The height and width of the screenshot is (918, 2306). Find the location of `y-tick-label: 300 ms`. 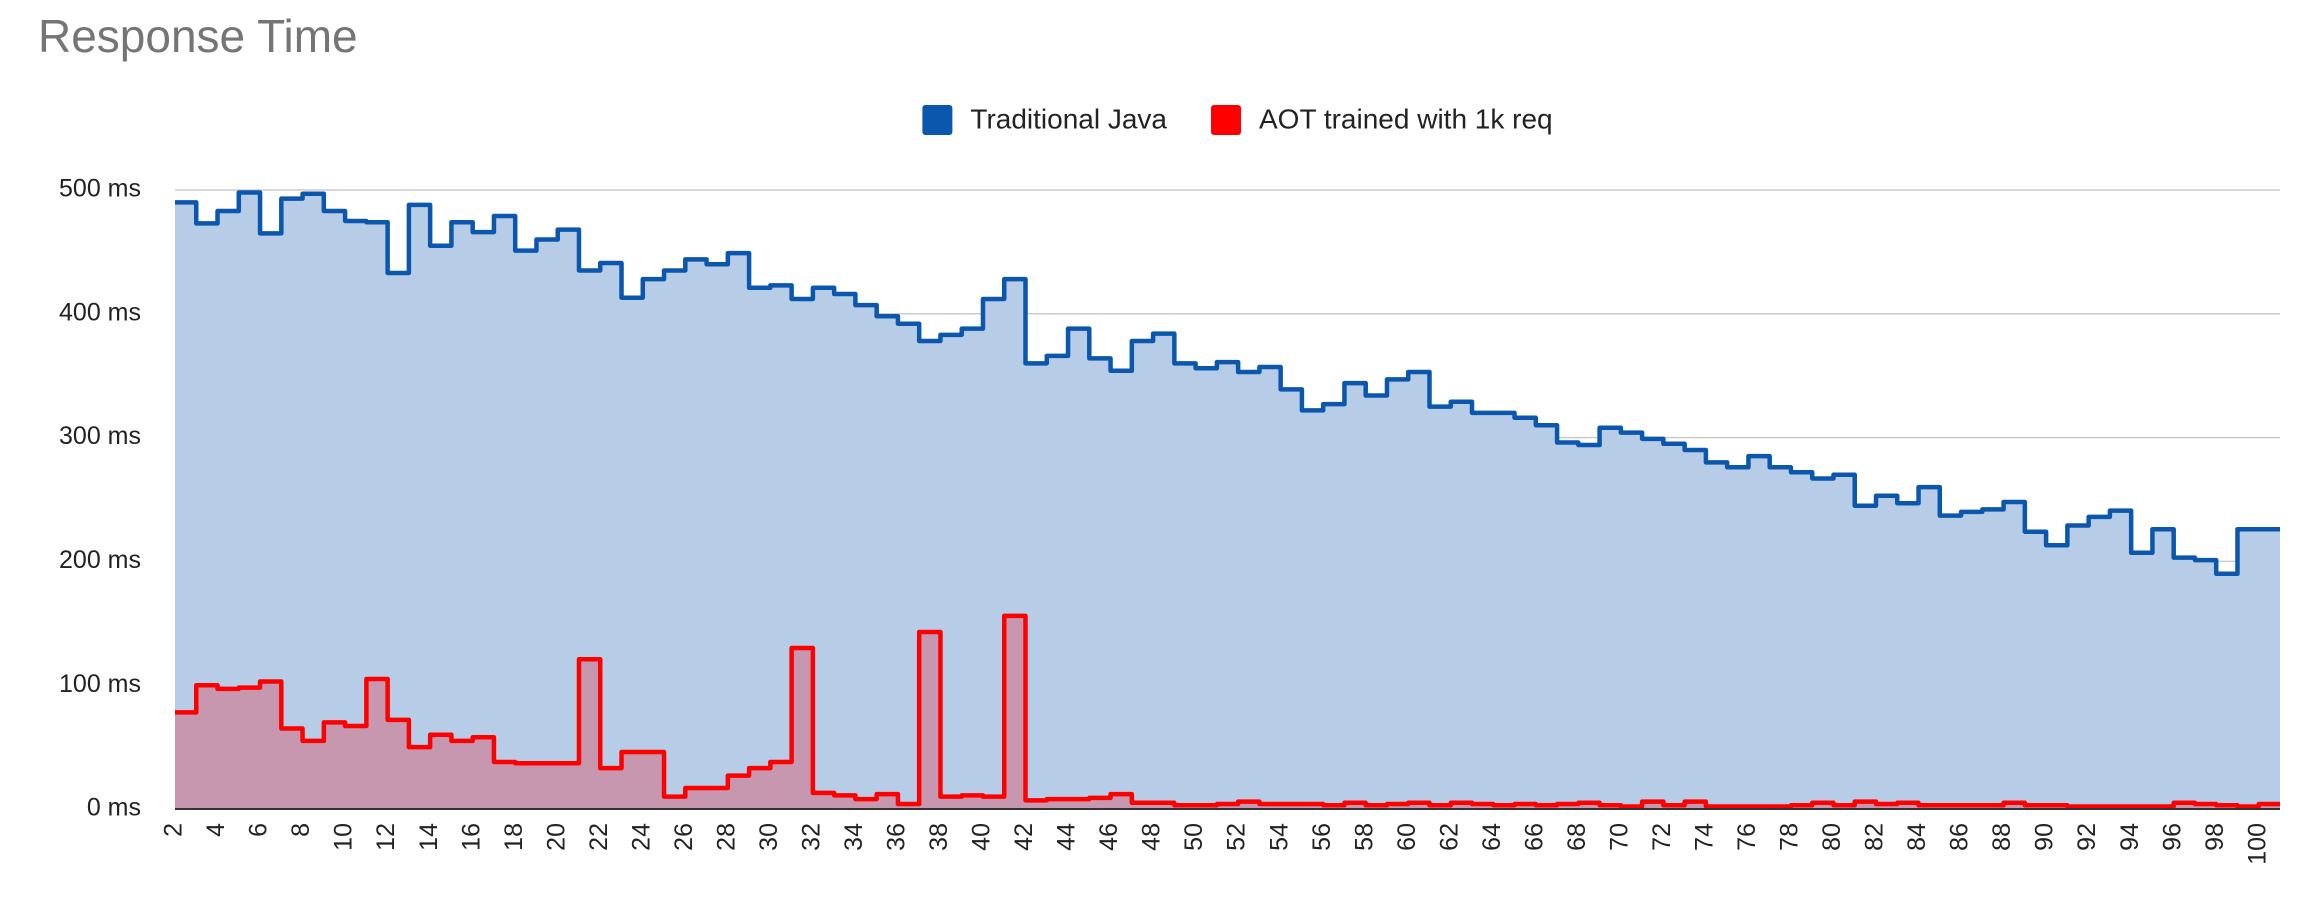

y-tick-label: 300 ms is located at coordinates (100, 436).